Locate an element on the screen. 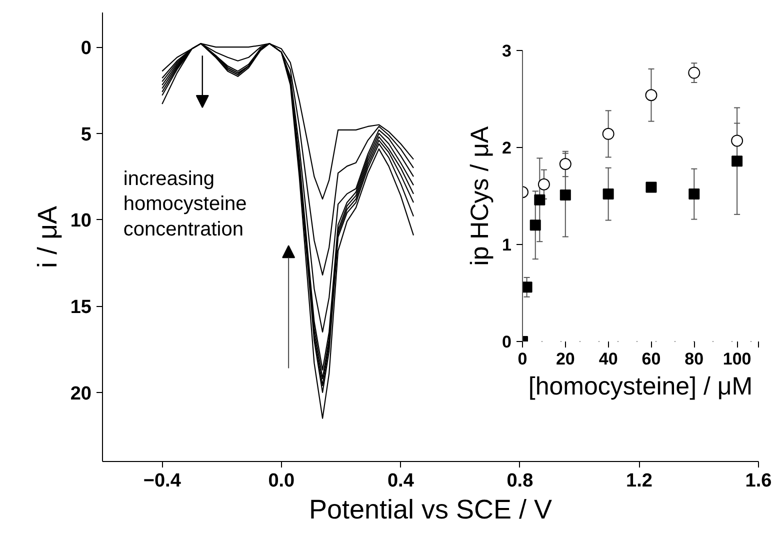 The image size is (778, 539). y-axis-title: ip HCys / μA is located at coordinates (480, 196).